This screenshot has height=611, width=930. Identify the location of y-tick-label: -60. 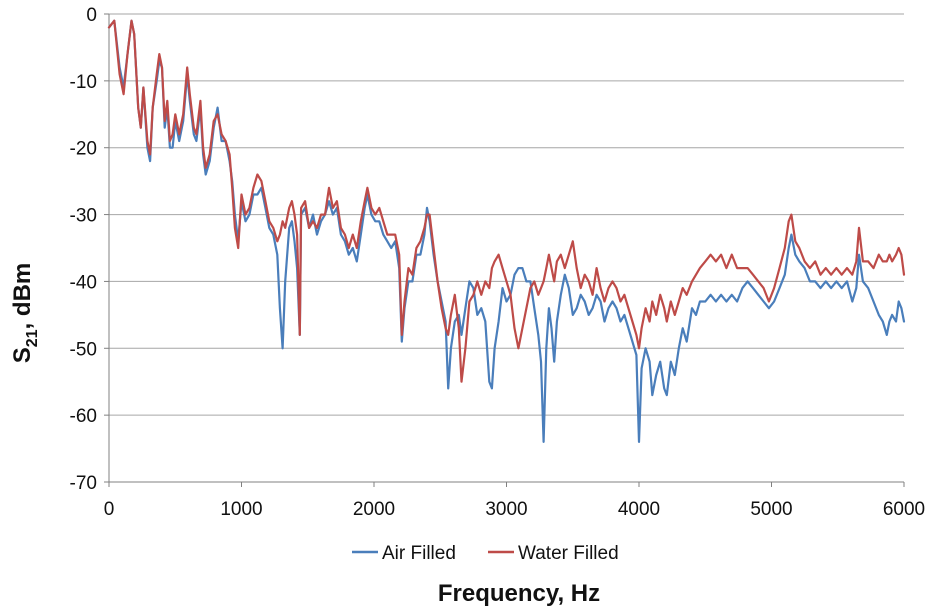
(83, 416).